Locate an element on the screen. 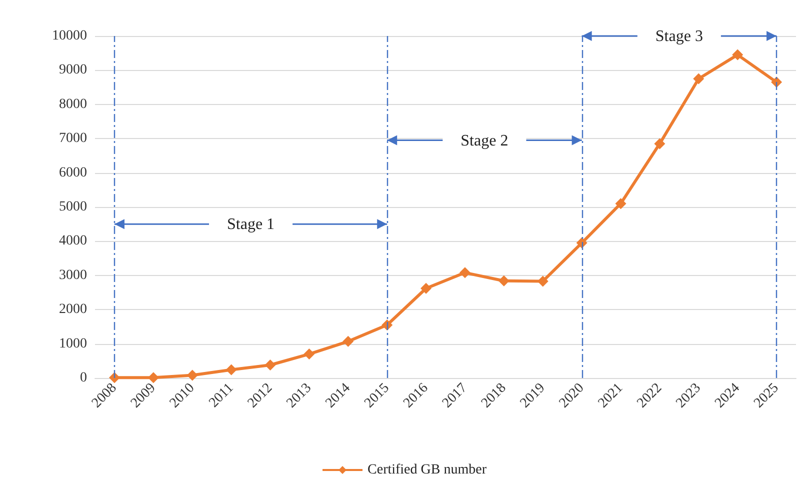 The image size is (808, 490). annotation: Stage 1 is located at coordinates (251, 225).